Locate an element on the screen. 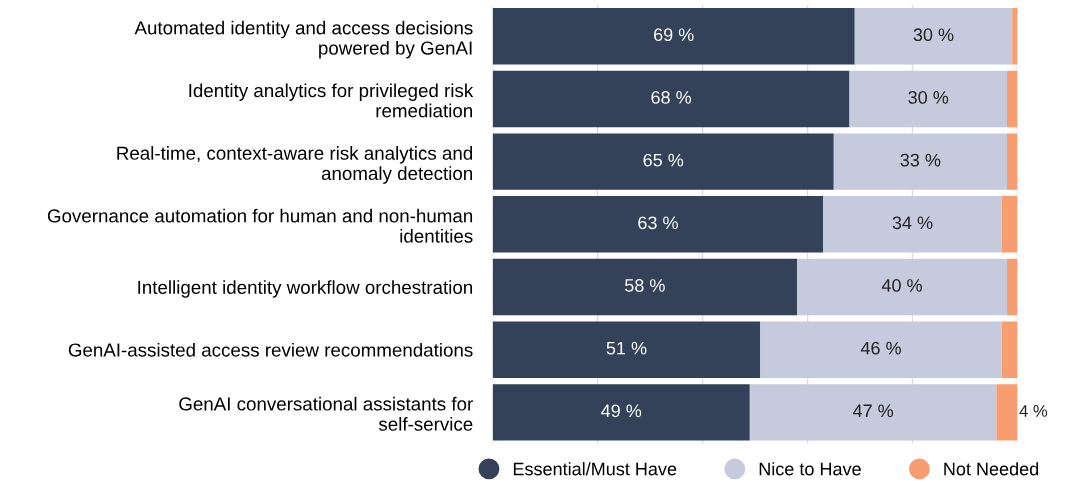 This screenshot has width=1071, height=493. data-label: 63 % is located at coordinates (658, 223).